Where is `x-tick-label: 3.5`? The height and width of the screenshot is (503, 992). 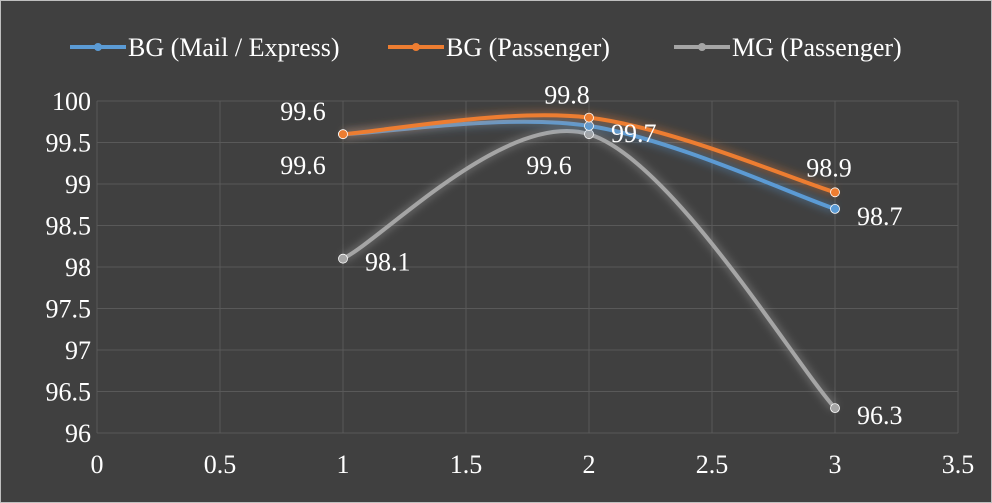 x-tick-label: 3.5 is located at coordinates (958, 464).